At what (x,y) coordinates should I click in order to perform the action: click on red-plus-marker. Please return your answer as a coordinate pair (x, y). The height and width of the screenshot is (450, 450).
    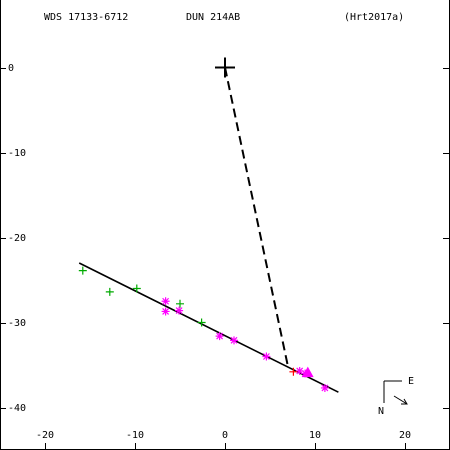
    Looking at the image, I should click on (293, 371).